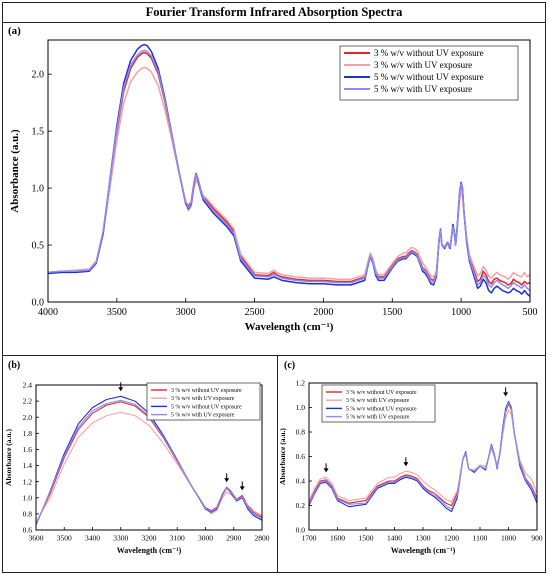 The image size is (550, 577). What do you see at coordinates (508, 538) in the screenshot?
I see `x-tick-label-c: 1000` at bounding box center [508, 538].